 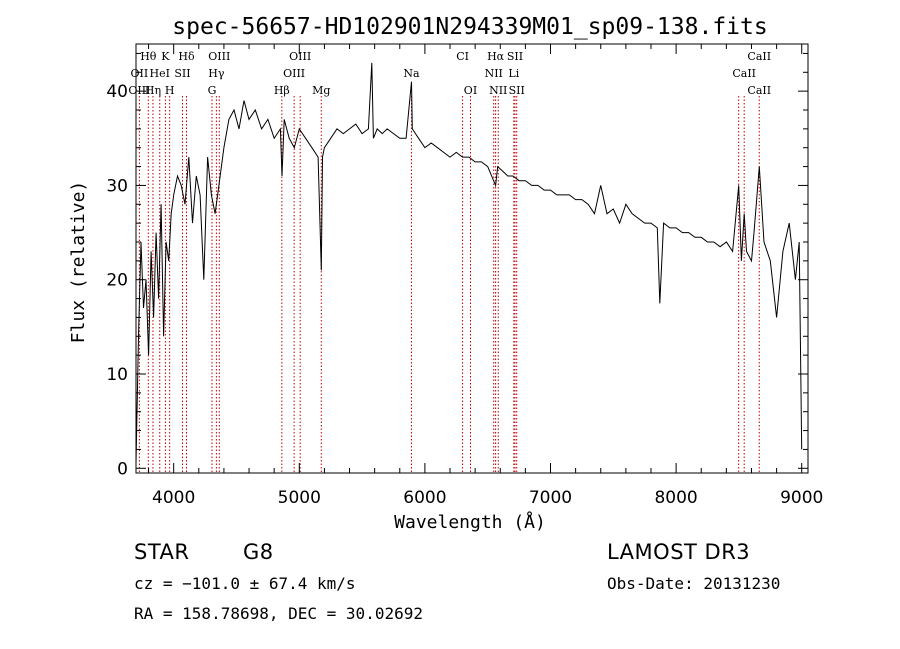 What do you see at coordinates (679, 552) in the screenshot?
I see `survey-name: LAMOST DR3` at bounding box center [679, 552].